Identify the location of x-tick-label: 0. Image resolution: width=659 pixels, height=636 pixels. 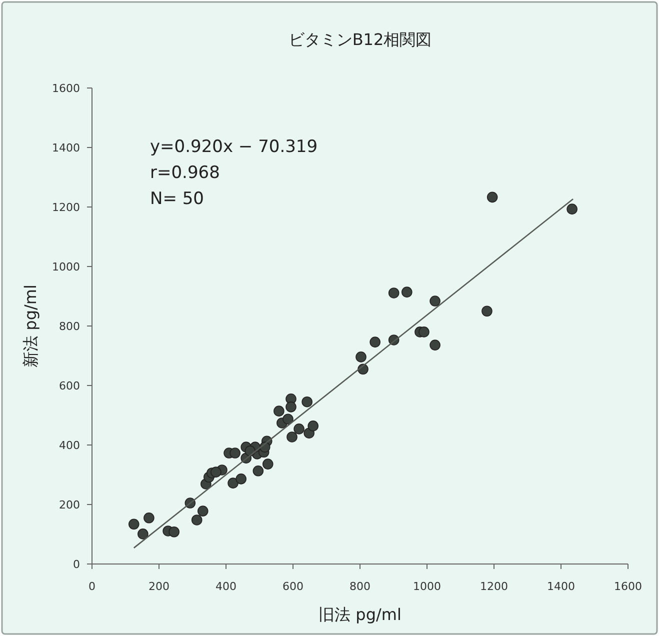
(92, 586).